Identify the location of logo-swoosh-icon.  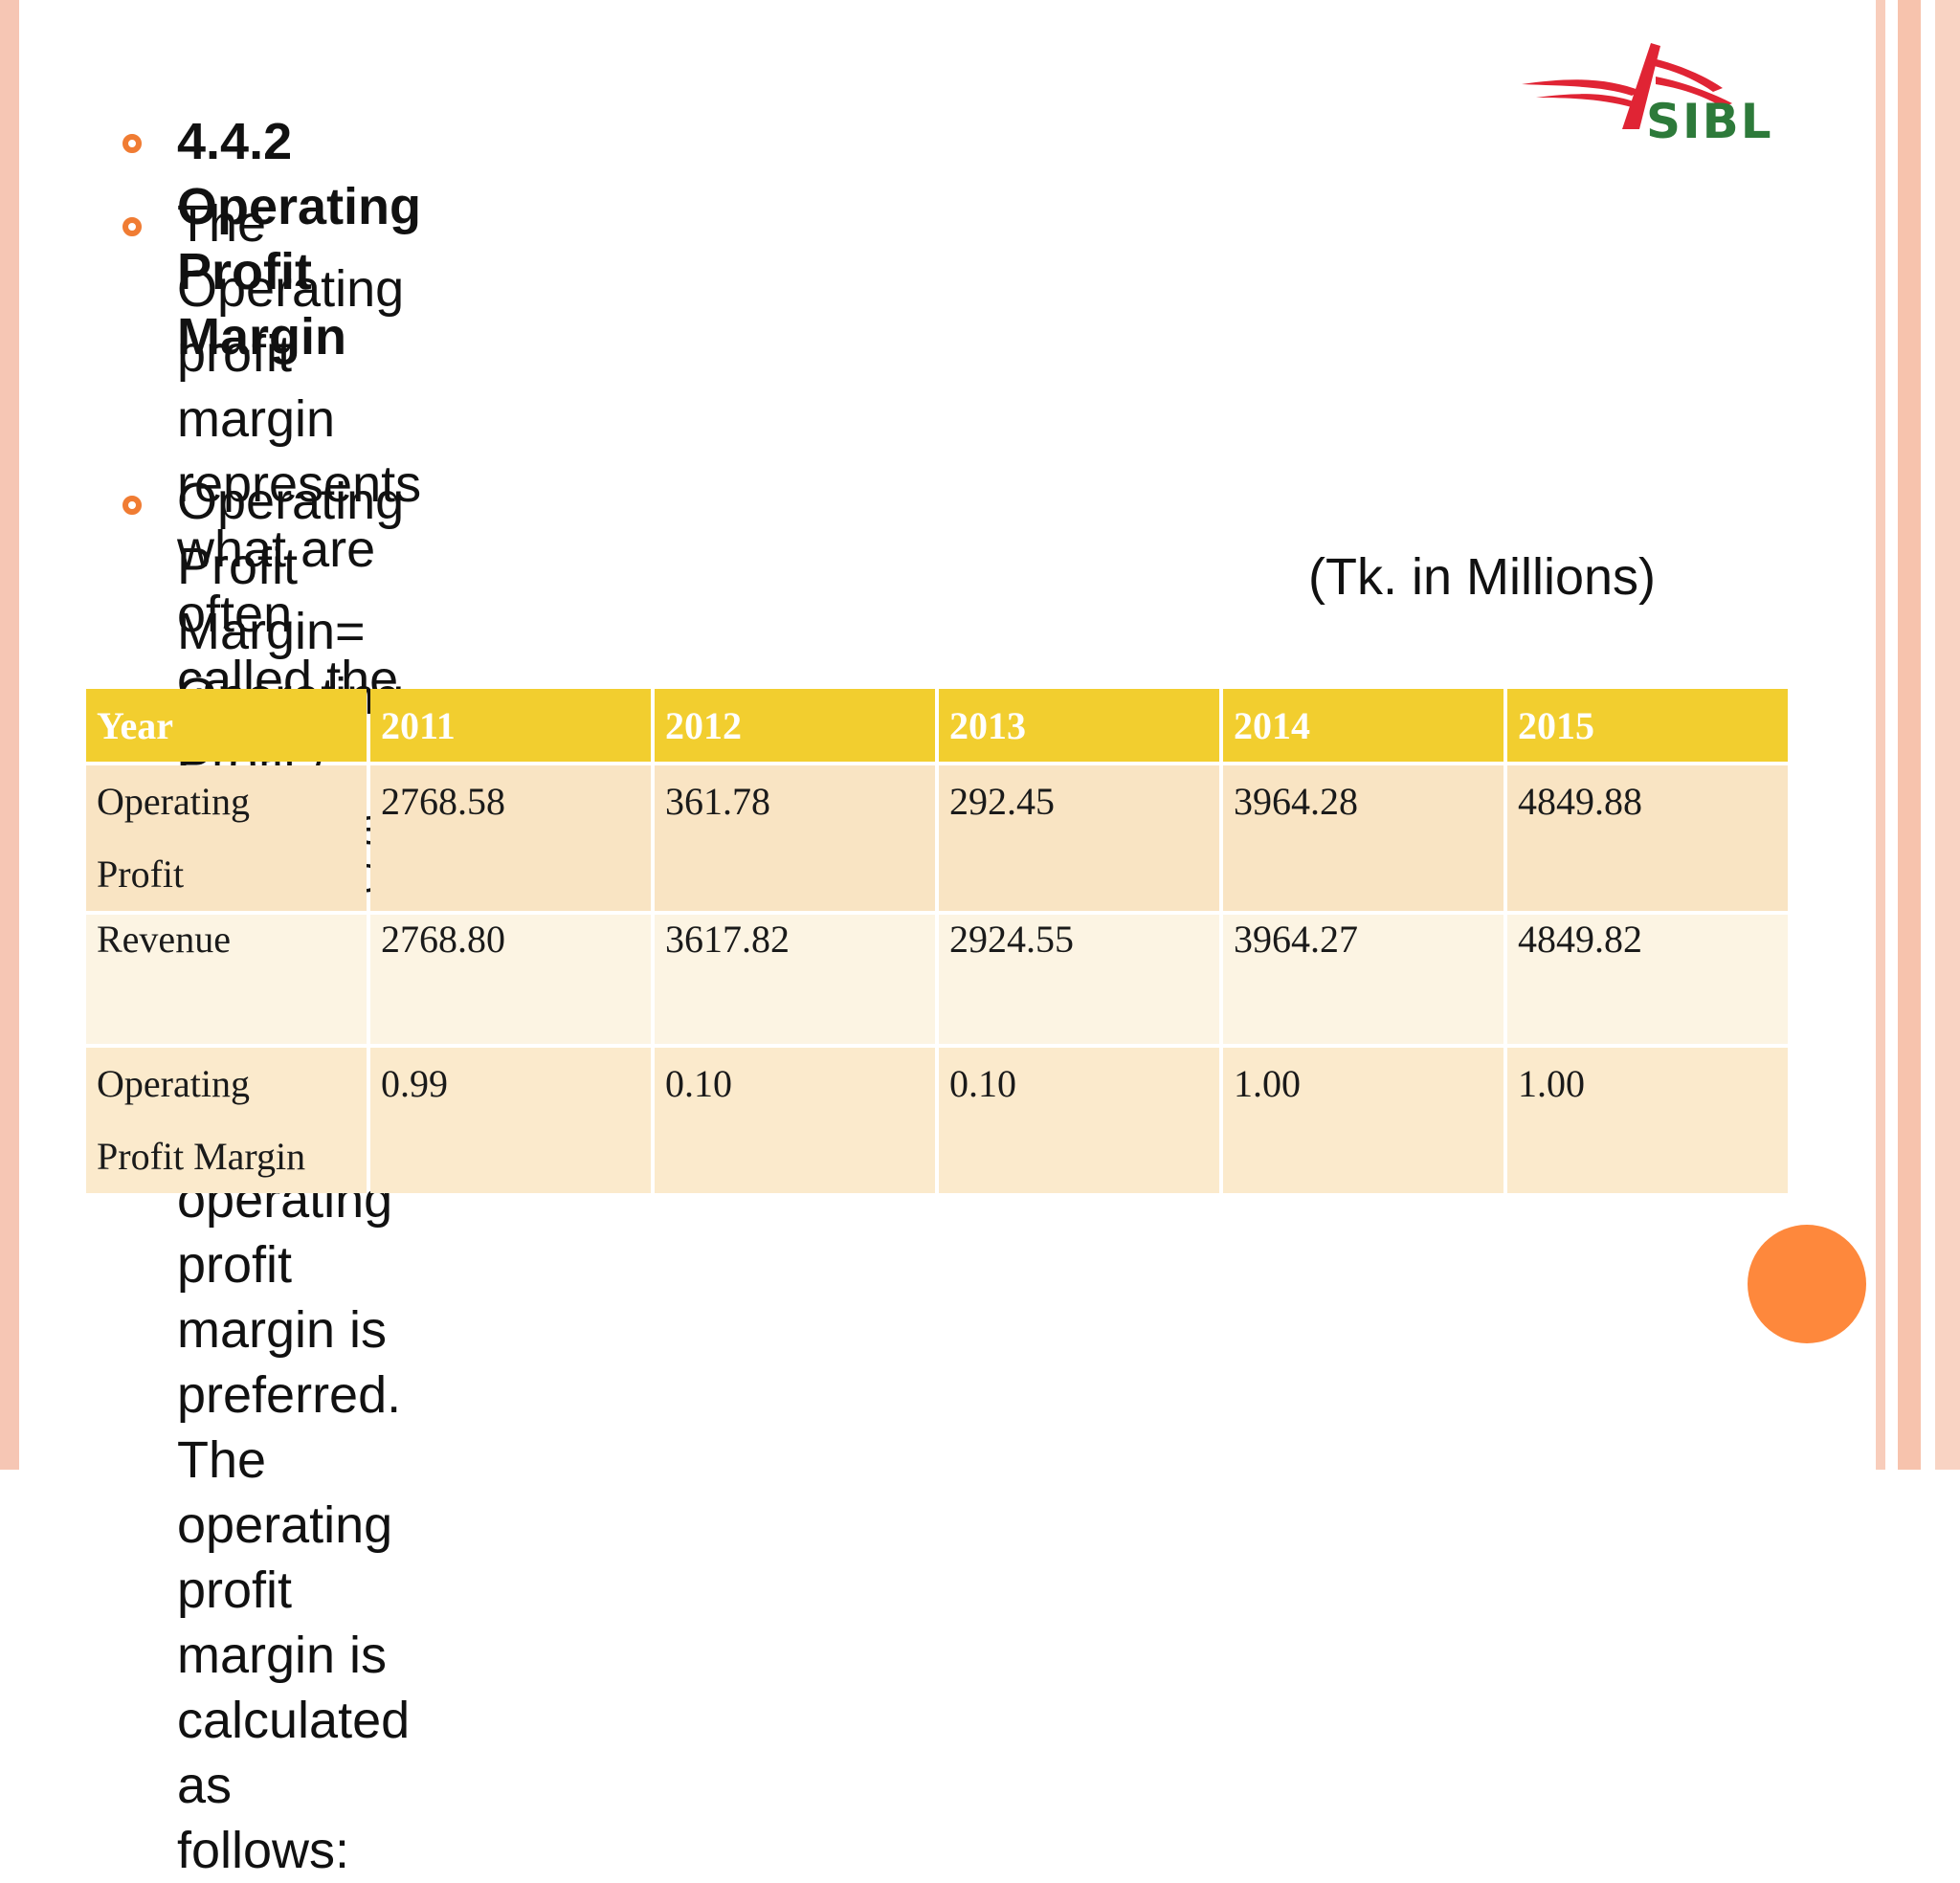
(1627, 86).